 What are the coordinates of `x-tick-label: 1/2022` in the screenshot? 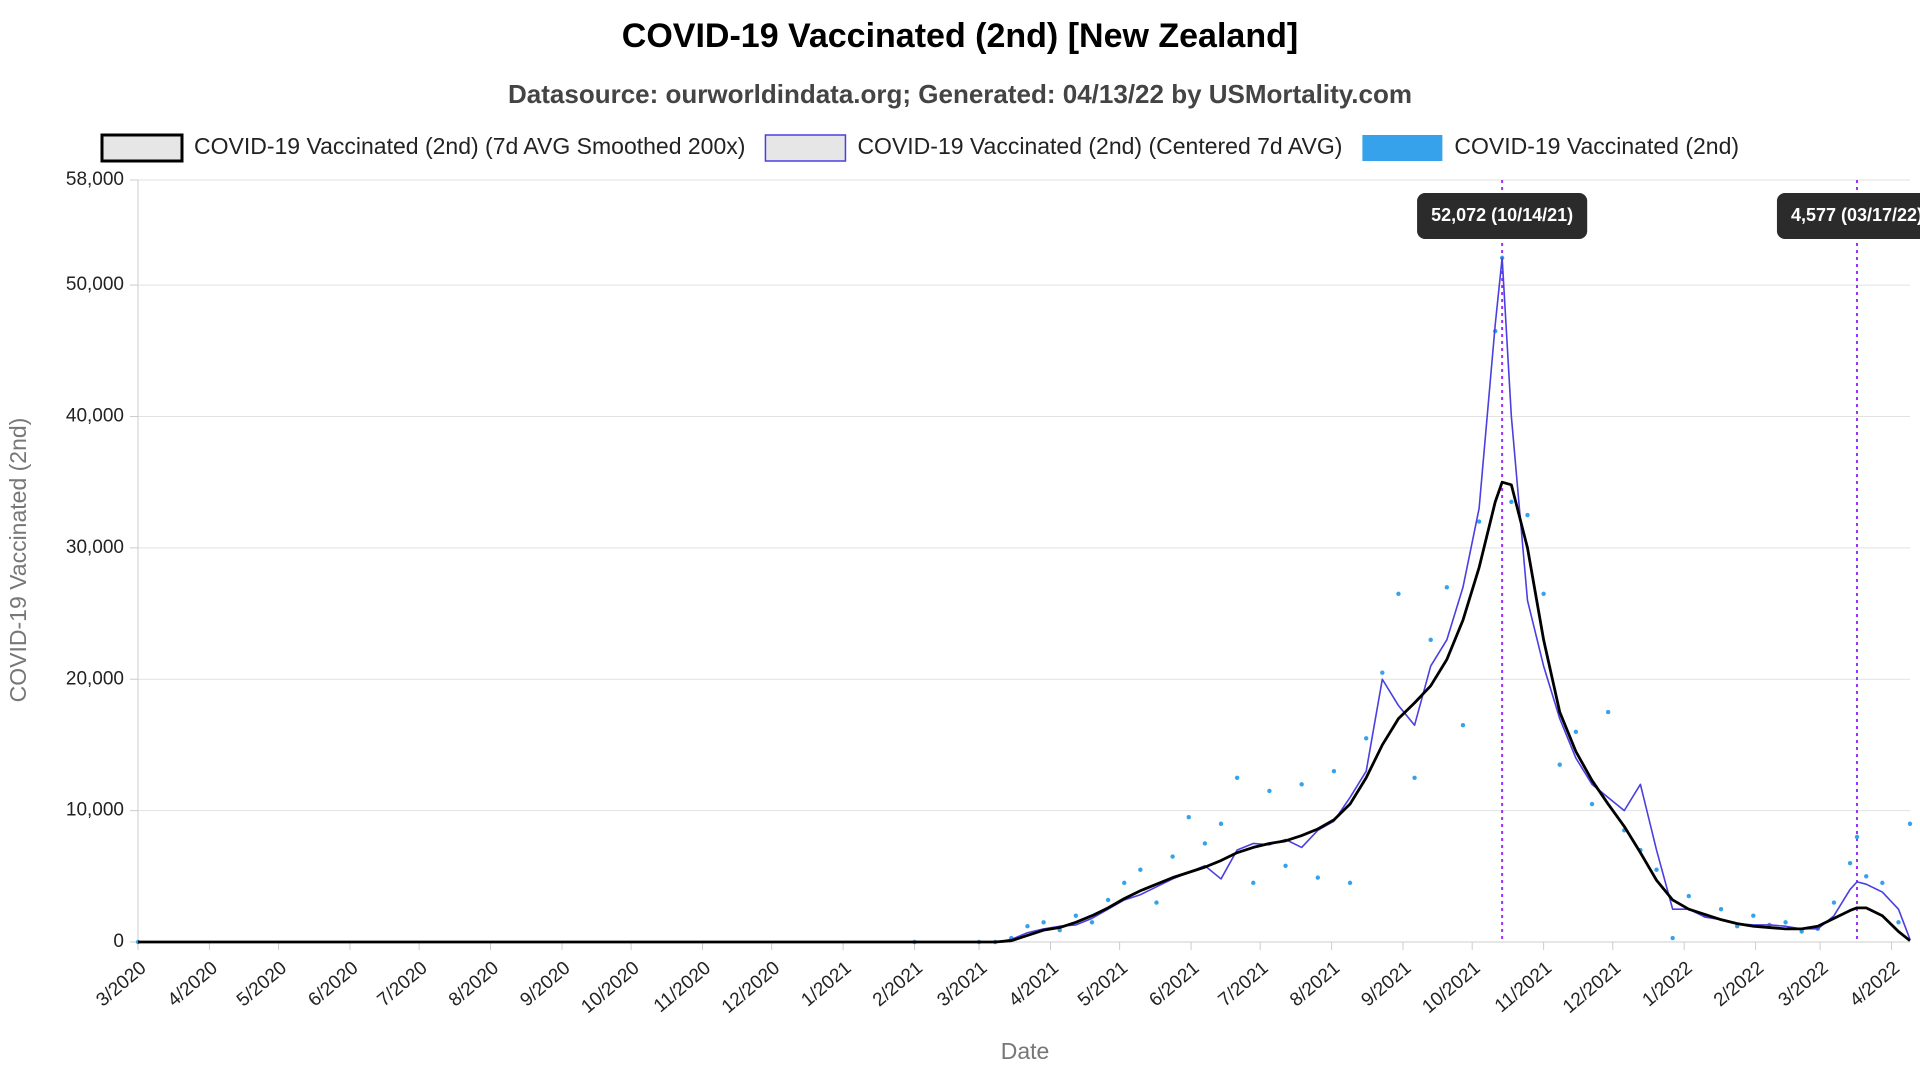 It's located at (1668, 984).